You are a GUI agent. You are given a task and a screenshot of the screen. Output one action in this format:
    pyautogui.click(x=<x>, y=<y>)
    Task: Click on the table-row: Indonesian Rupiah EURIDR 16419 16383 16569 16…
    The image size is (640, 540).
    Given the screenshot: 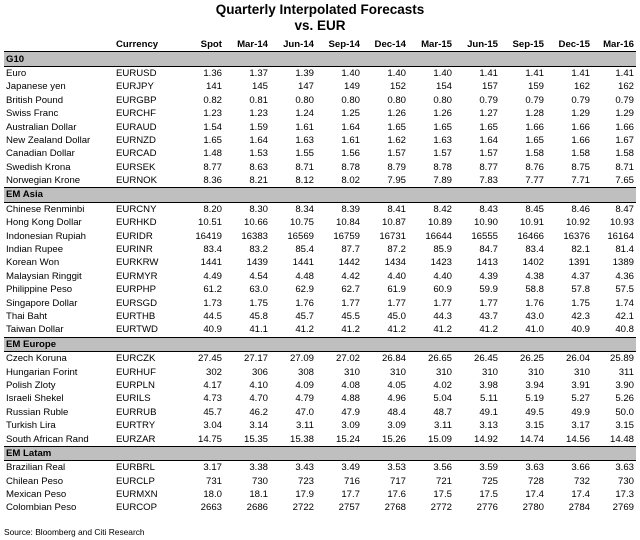 What is the action you would take?
    pyautogui.click(x=320, y=235)
    